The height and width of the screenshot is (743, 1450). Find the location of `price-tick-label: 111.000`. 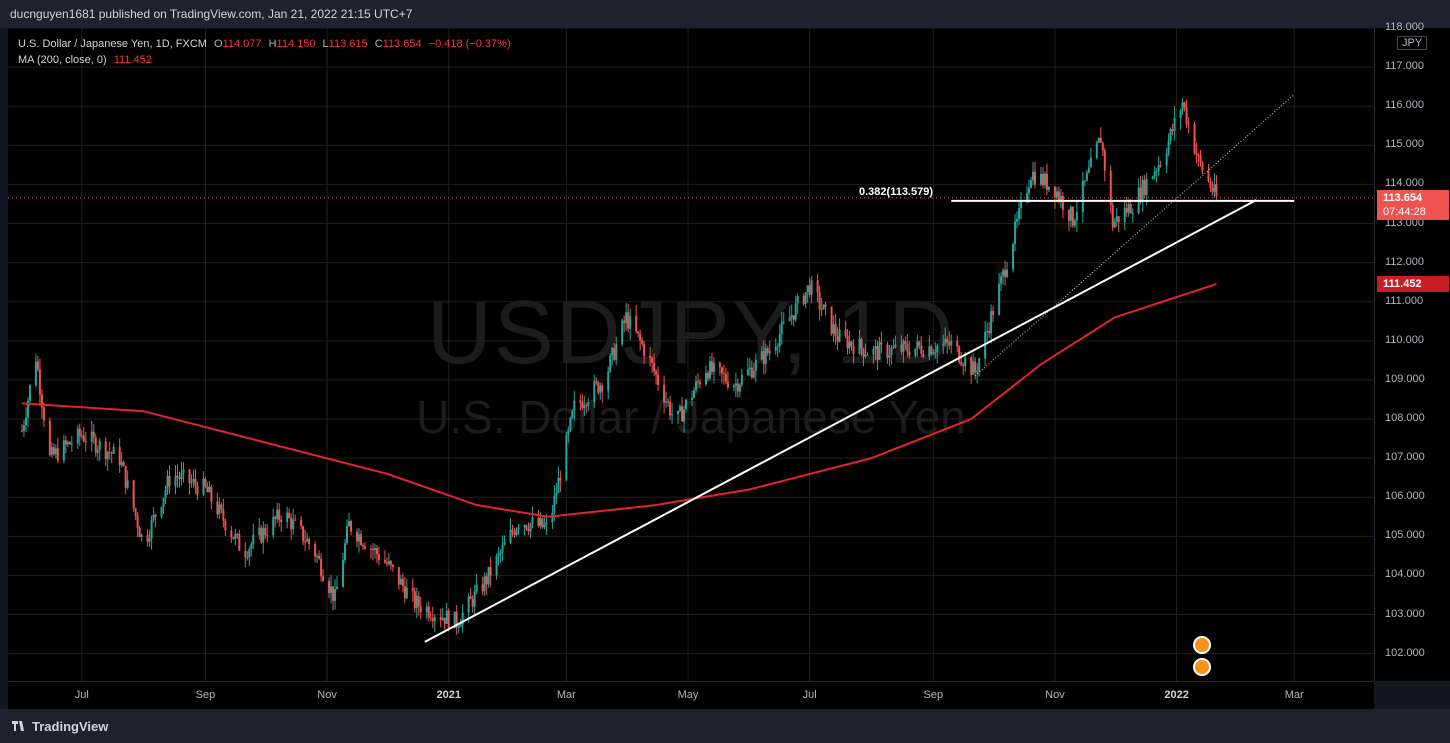

price-tick-label: 111.000 is located at coordinates (1404, 300).